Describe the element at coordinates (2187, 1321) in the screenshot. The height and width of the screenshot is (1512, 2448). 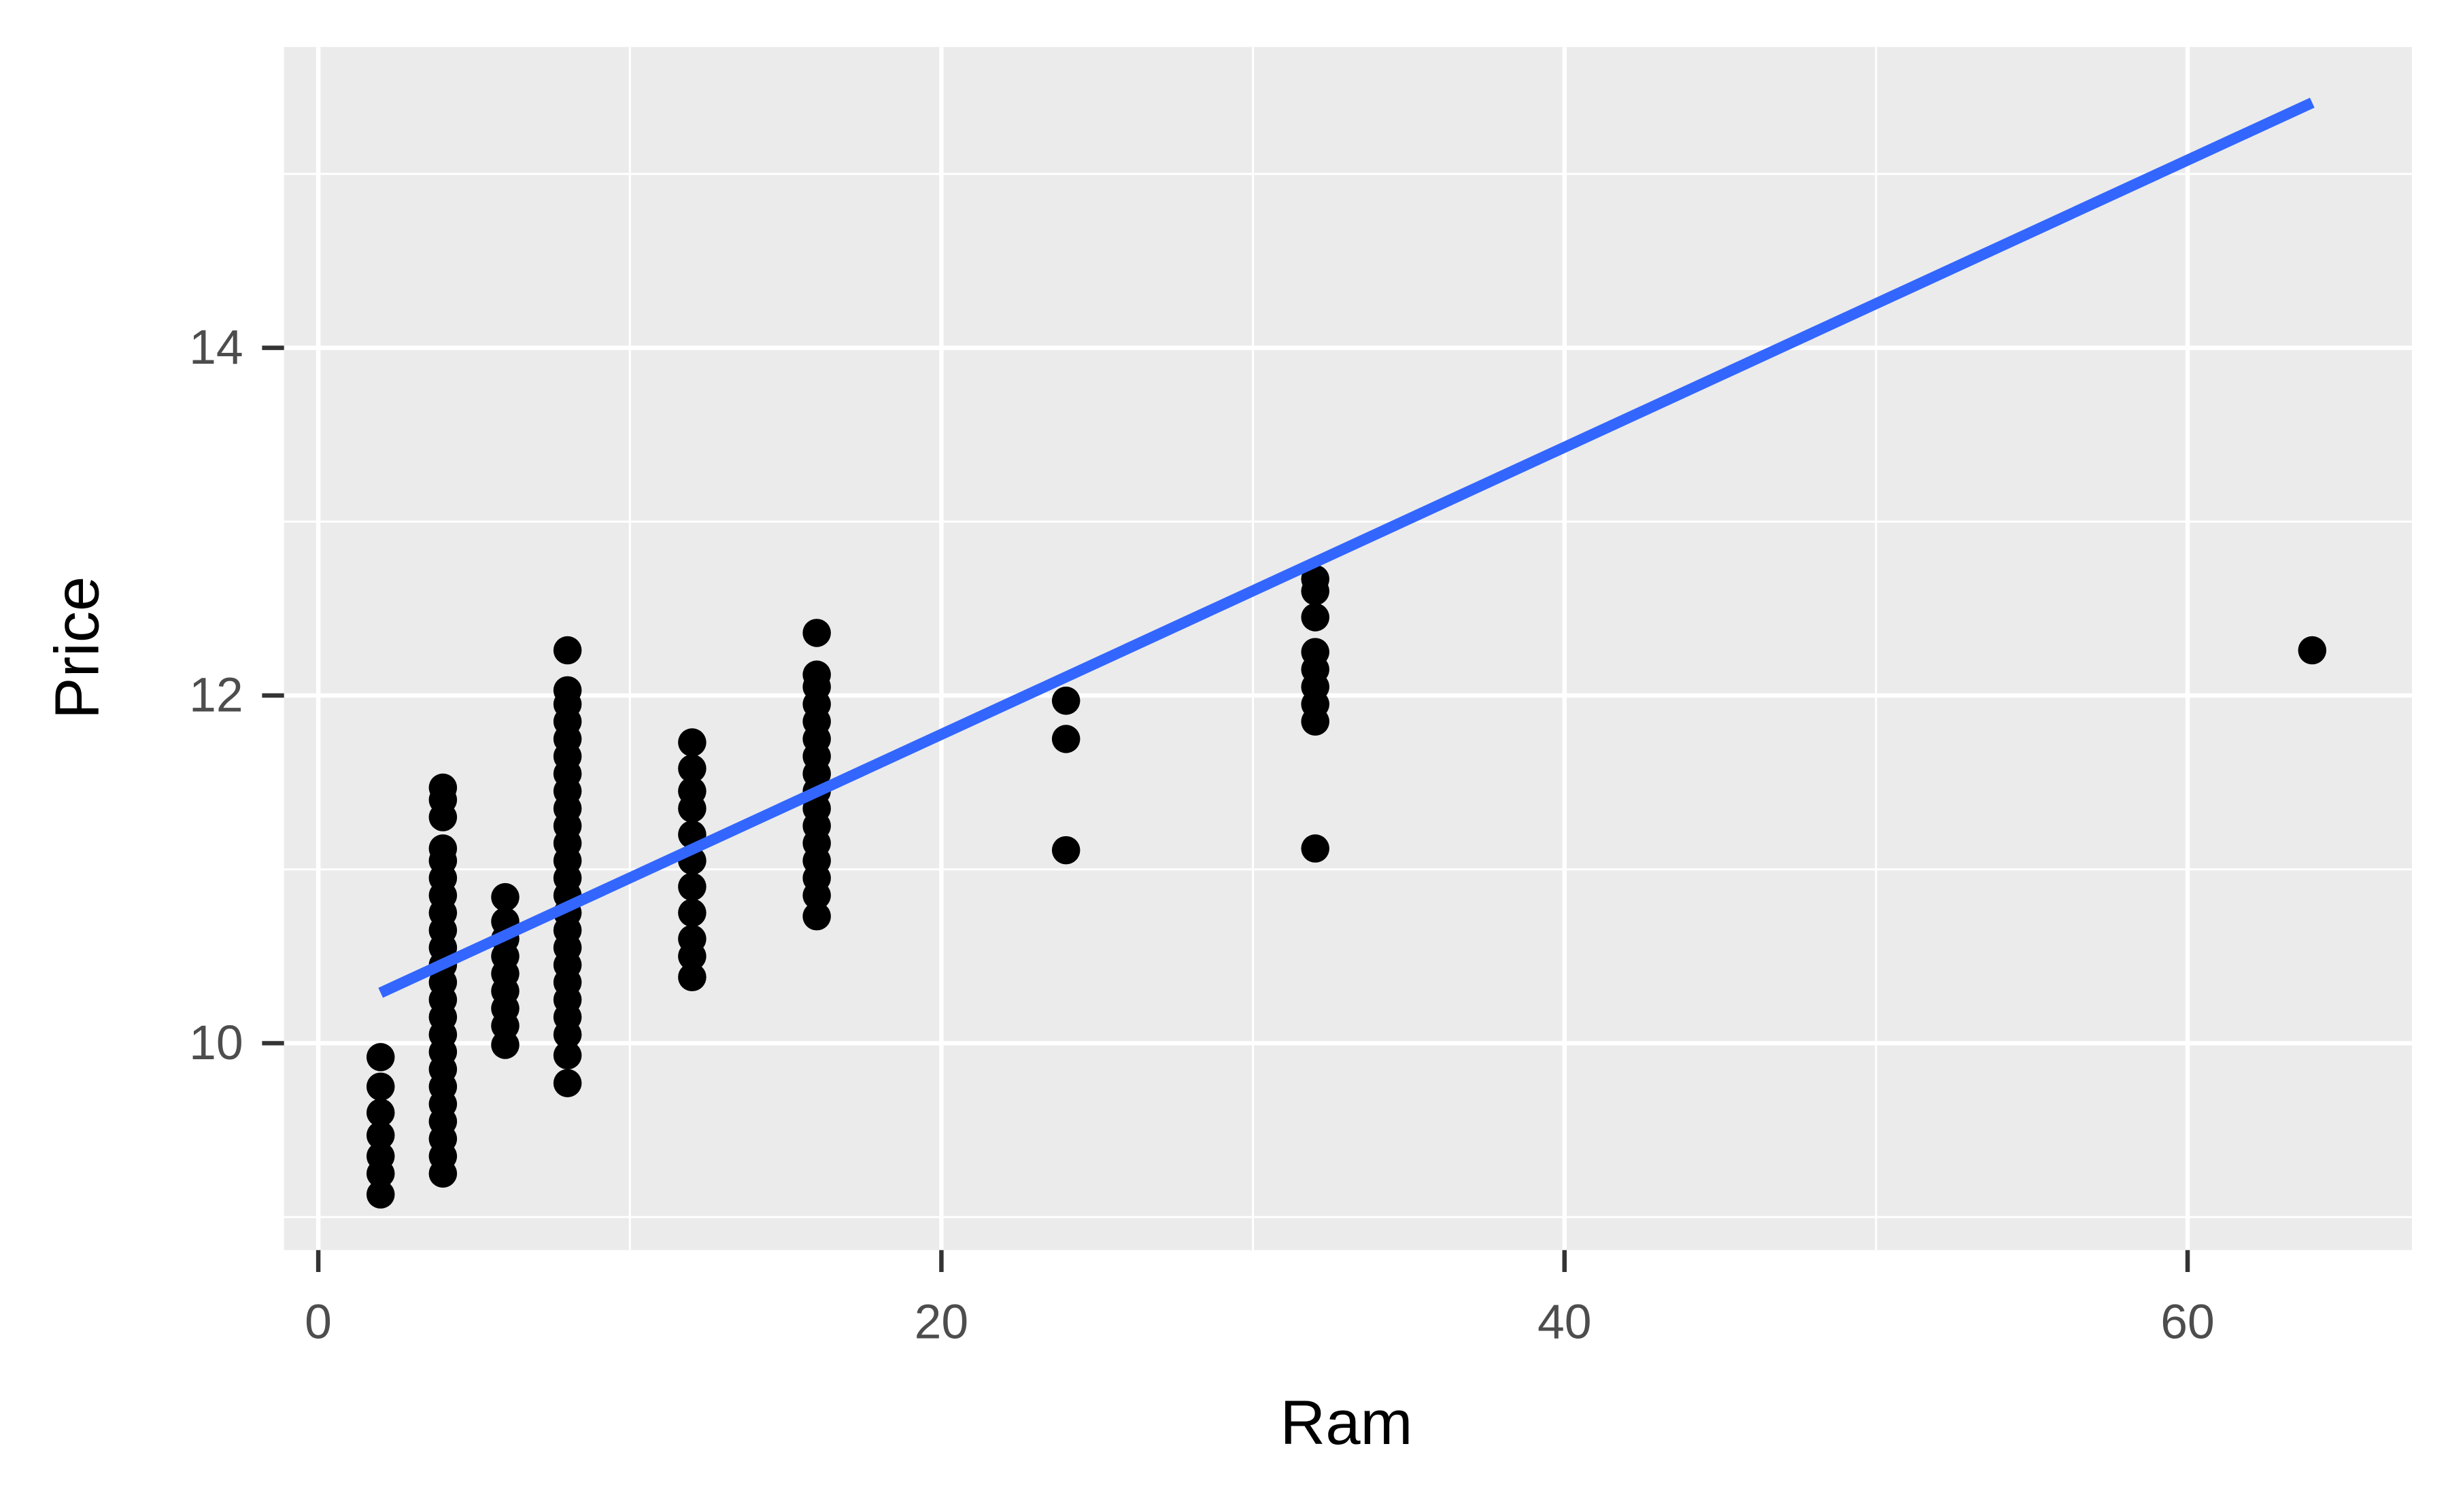
I see `x-tick-label: 60` at that location.